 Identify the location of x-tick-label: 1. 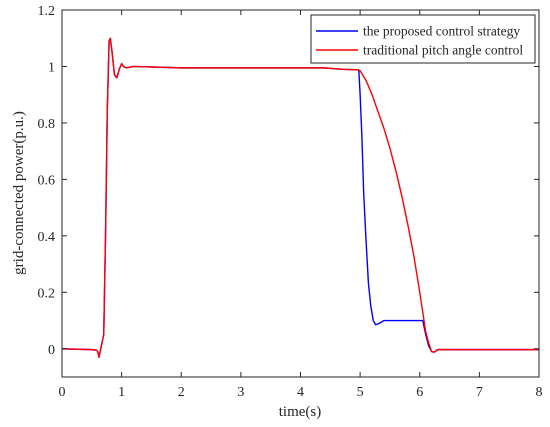
(121, 392).